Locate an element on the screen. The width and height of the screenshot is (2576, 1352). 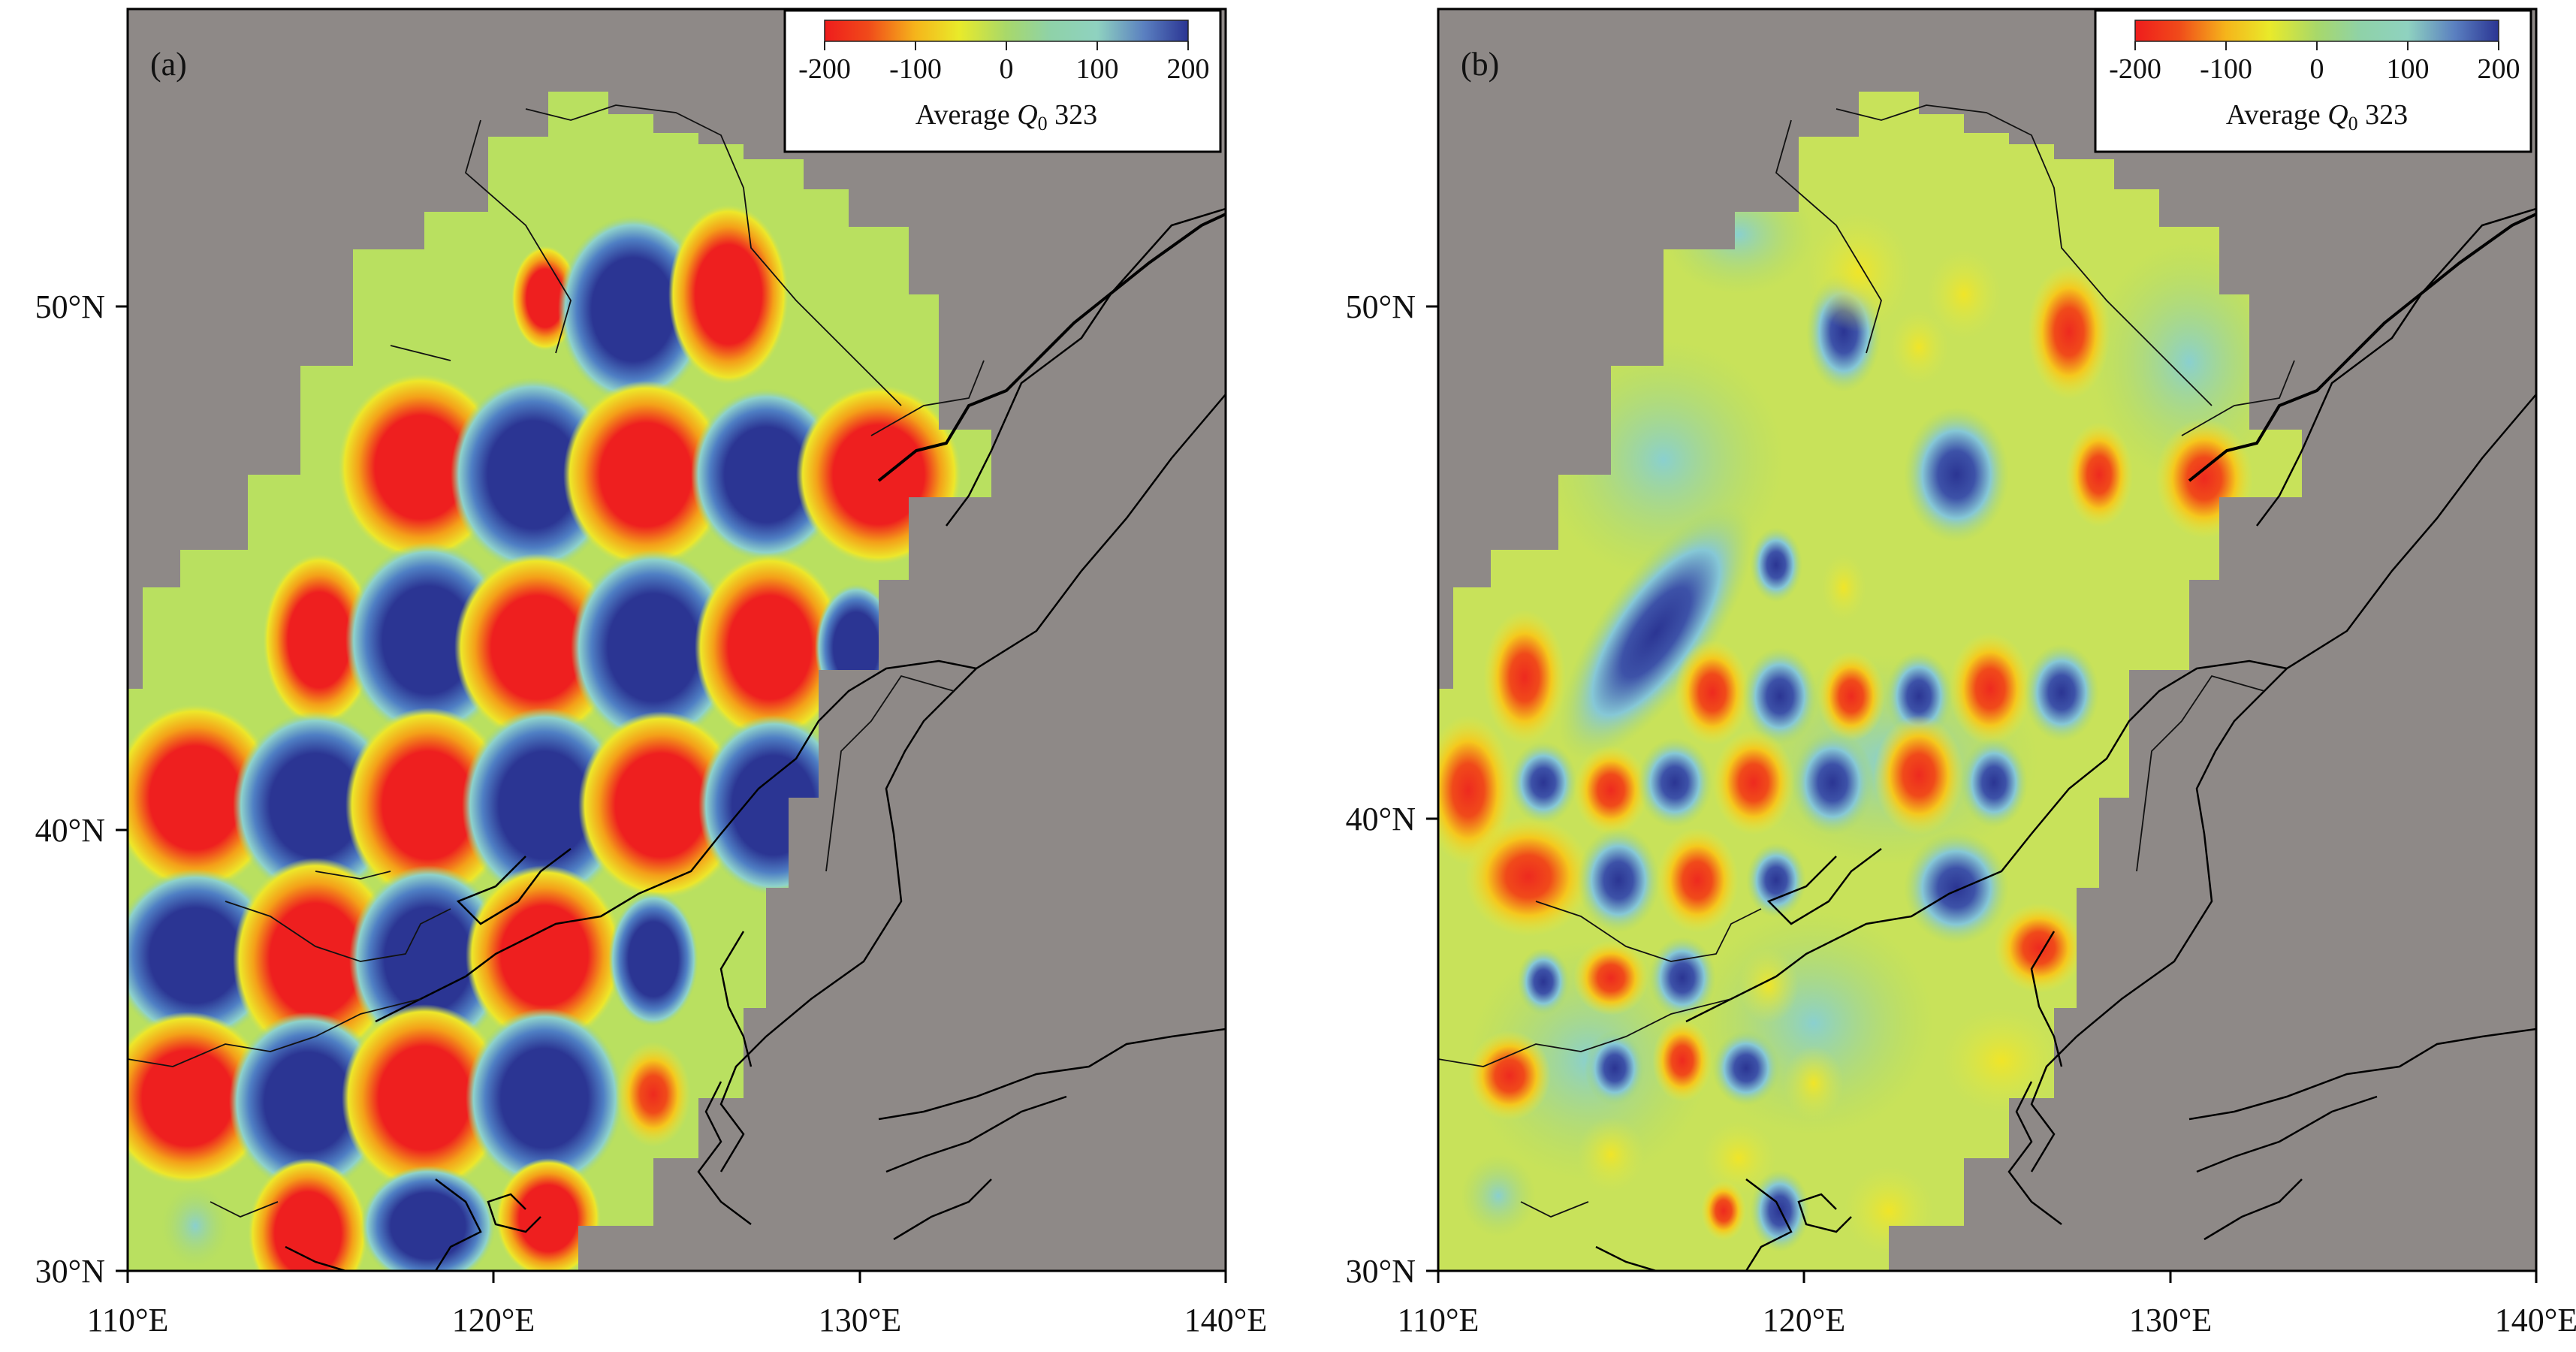
panel-label-b: (b) is located at coordinates (1480, 64).